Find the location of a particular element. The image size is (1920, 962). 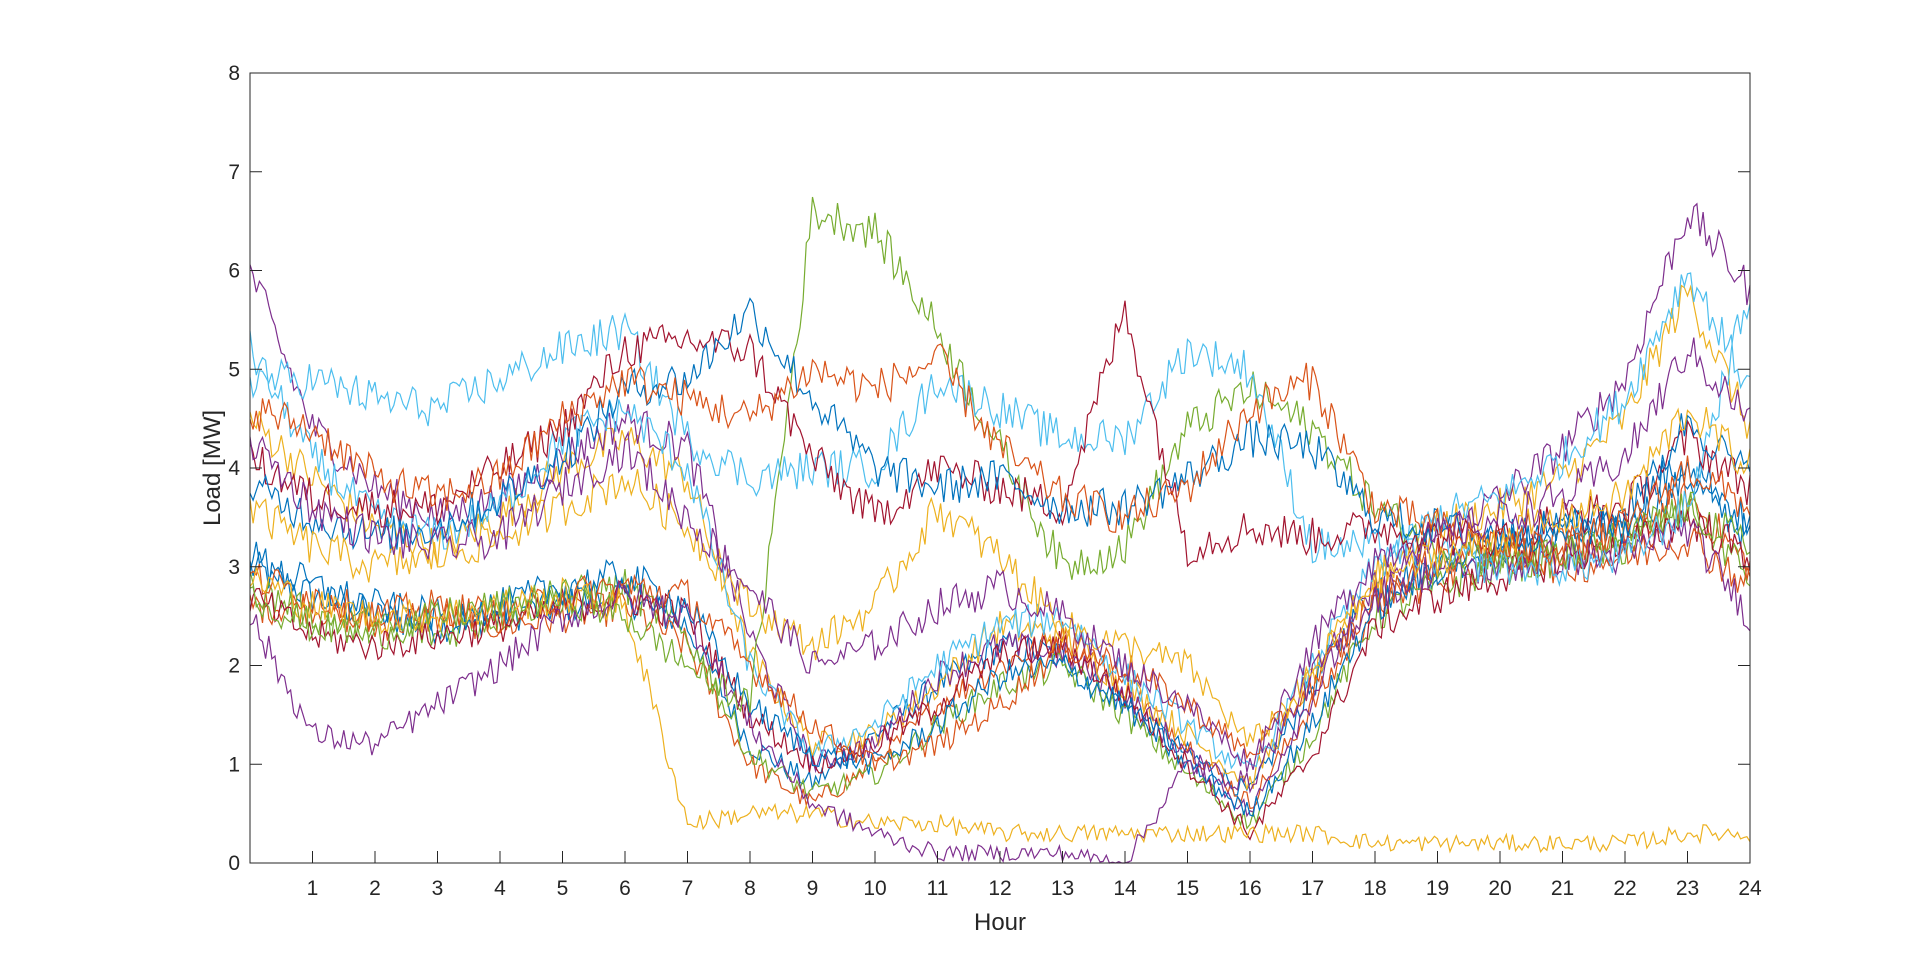

x-tick-label: 19 is located at coordinates (1437, 888).